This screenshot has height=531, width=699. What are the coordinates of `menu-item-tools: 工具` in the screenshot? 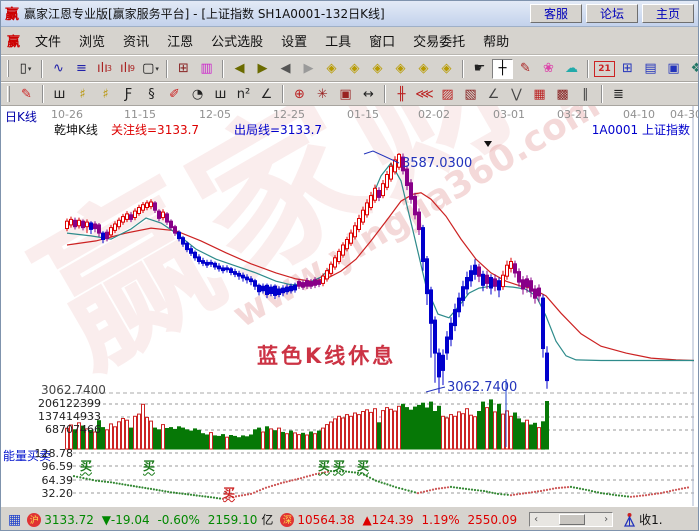 It's located at (338, 42).